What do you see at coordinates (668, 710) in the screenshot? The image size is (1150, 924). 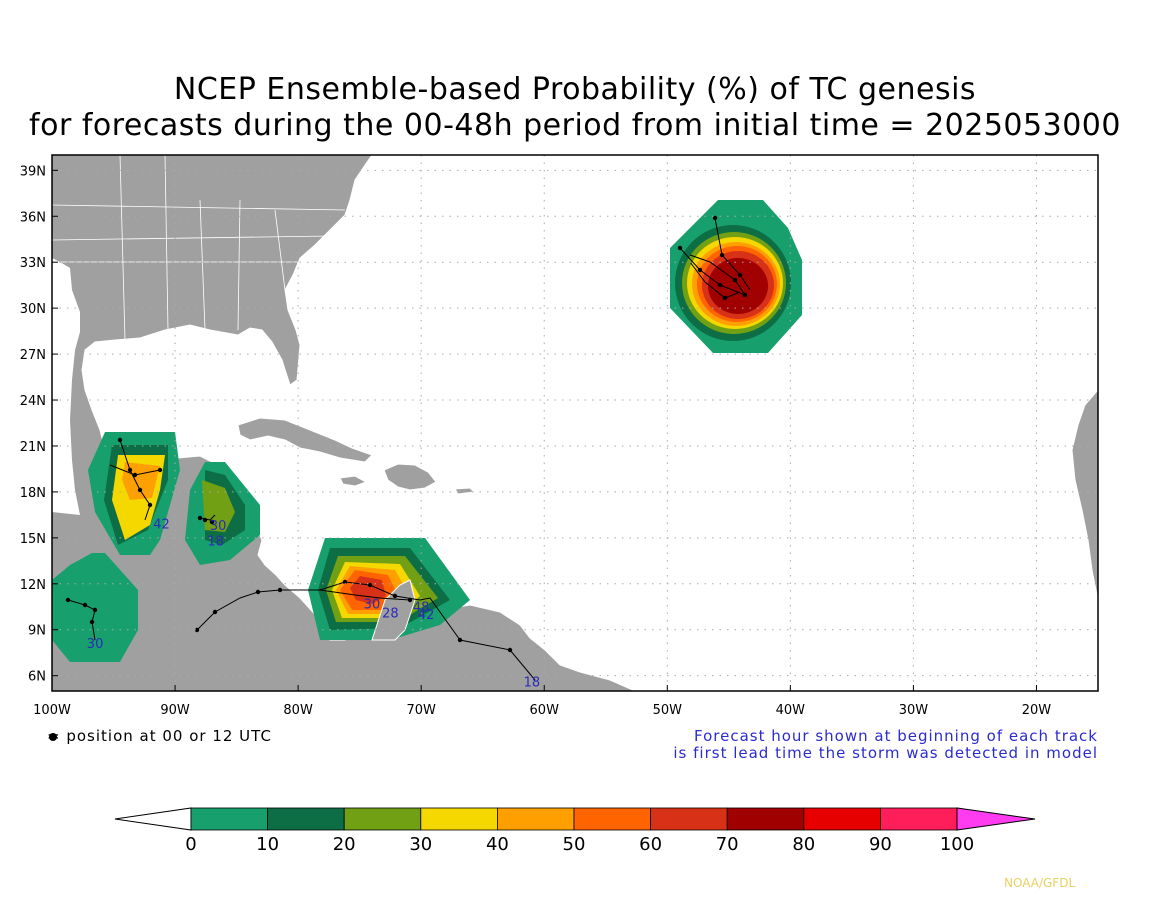 I see `lon-tick-label: 50W` at bounding box center [668, 710].